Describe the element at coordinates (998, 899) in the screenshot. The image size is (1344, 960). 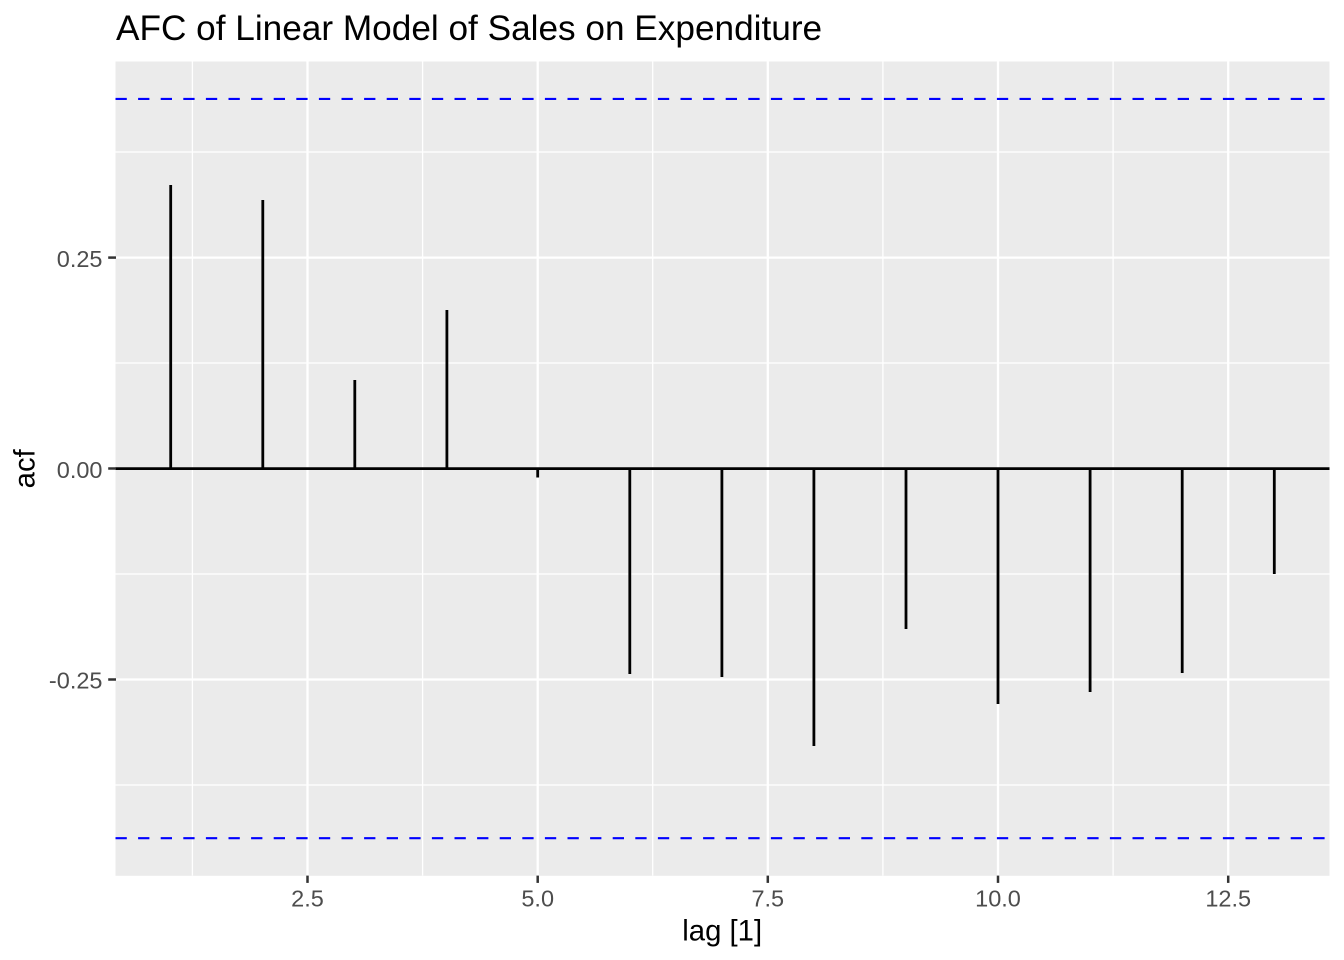
I see `svg-text: 10.0` at that location.